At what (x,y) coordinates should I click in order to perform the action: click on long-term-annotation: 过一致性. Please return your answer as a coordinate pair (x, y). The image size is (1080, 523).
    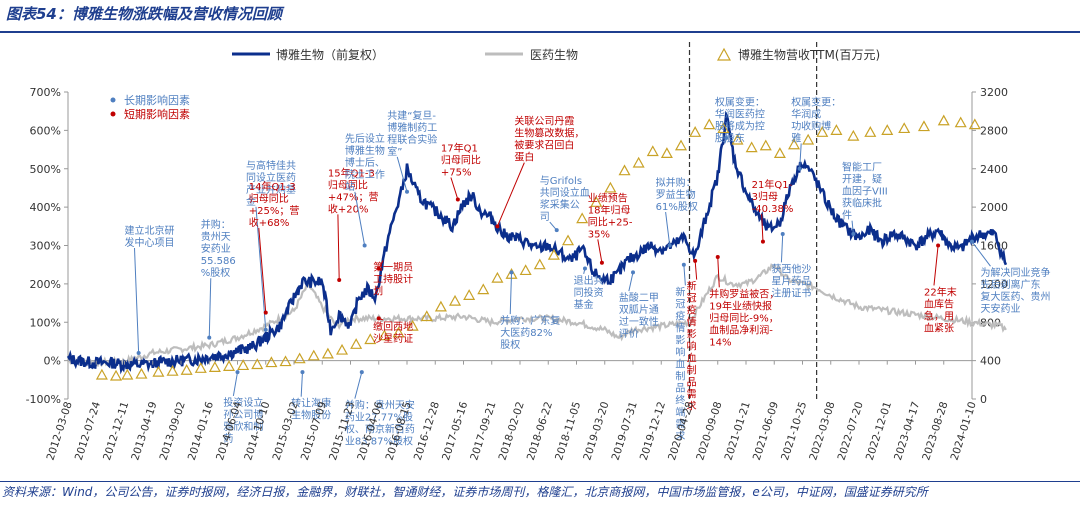
    Looking at the image, I should click on (639, 321).